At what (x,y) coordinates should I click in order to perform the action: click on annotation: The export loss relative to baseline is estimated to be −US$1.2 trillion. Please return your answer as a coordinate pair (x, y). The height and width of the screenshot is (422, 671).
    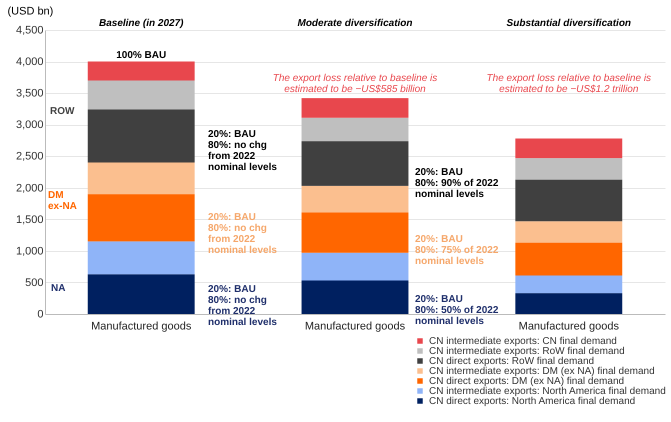
    Looking at the image, I should click on (569, 84).